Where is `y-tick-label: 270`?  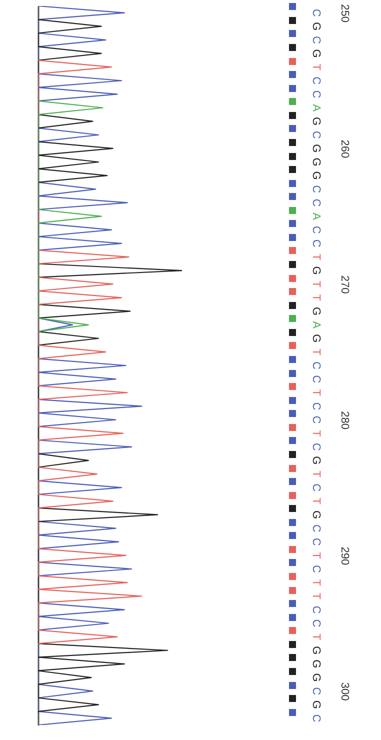
y-tick-label: 270 is located at coordinates (344, 284).